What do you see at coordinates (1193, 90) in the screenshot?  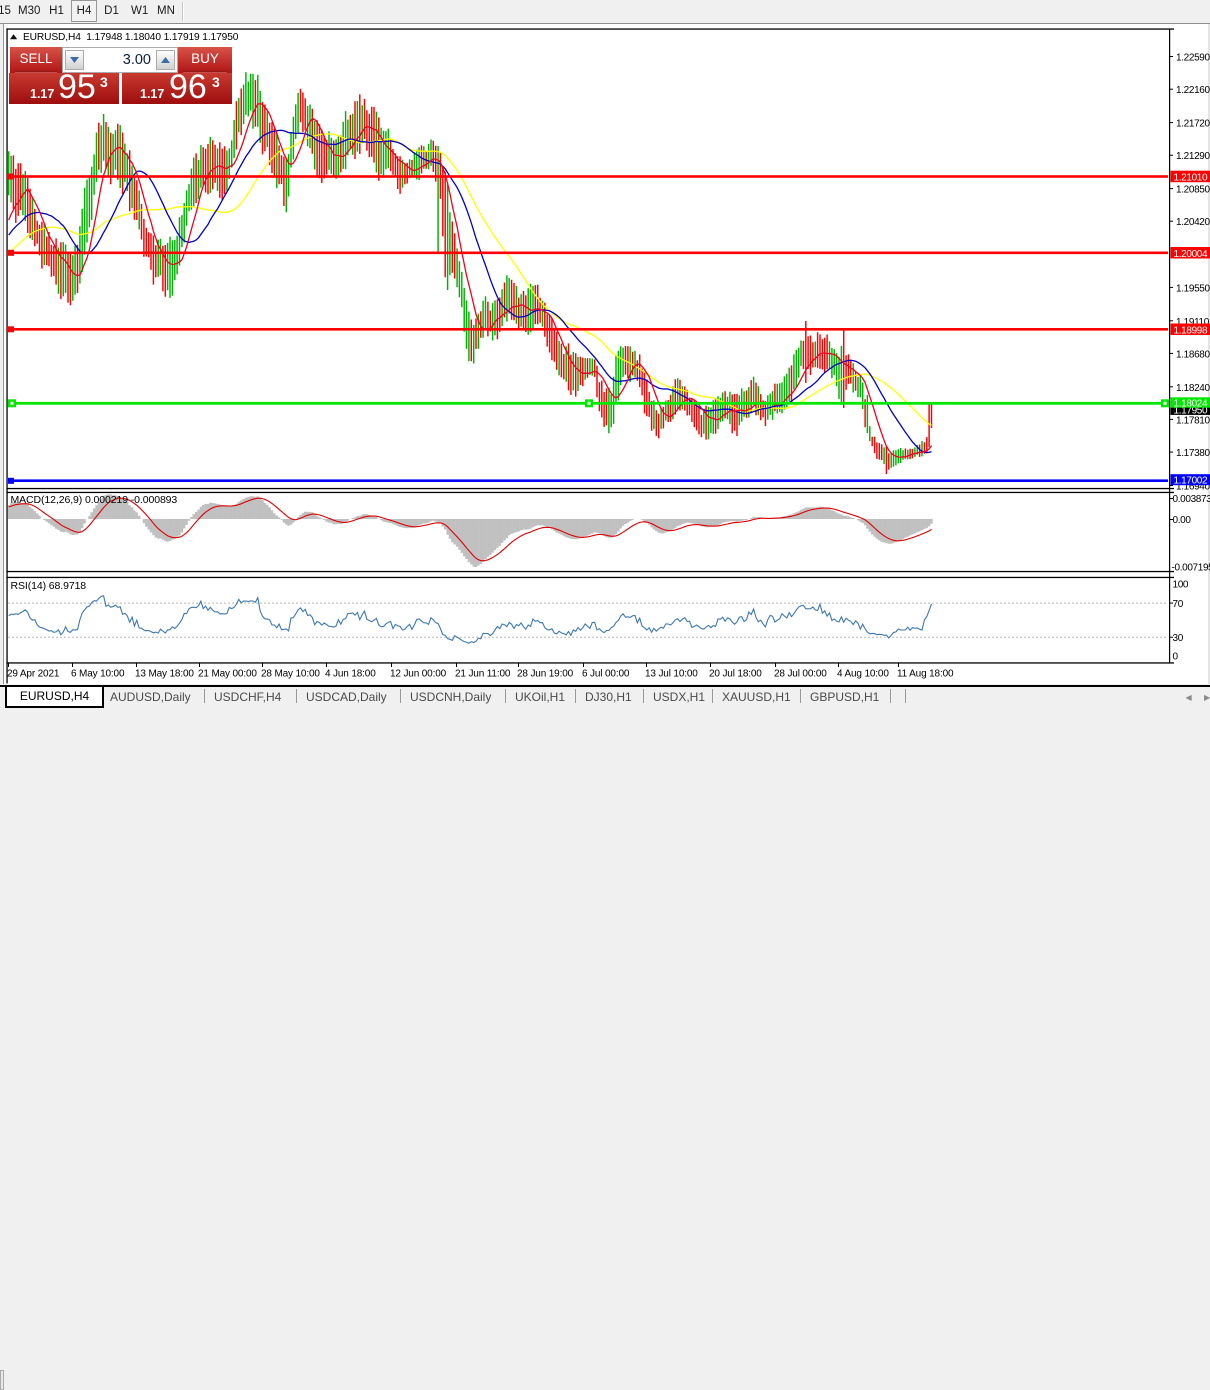 I see `svg-text: 1.22160` at bounding box center [1193, 90].